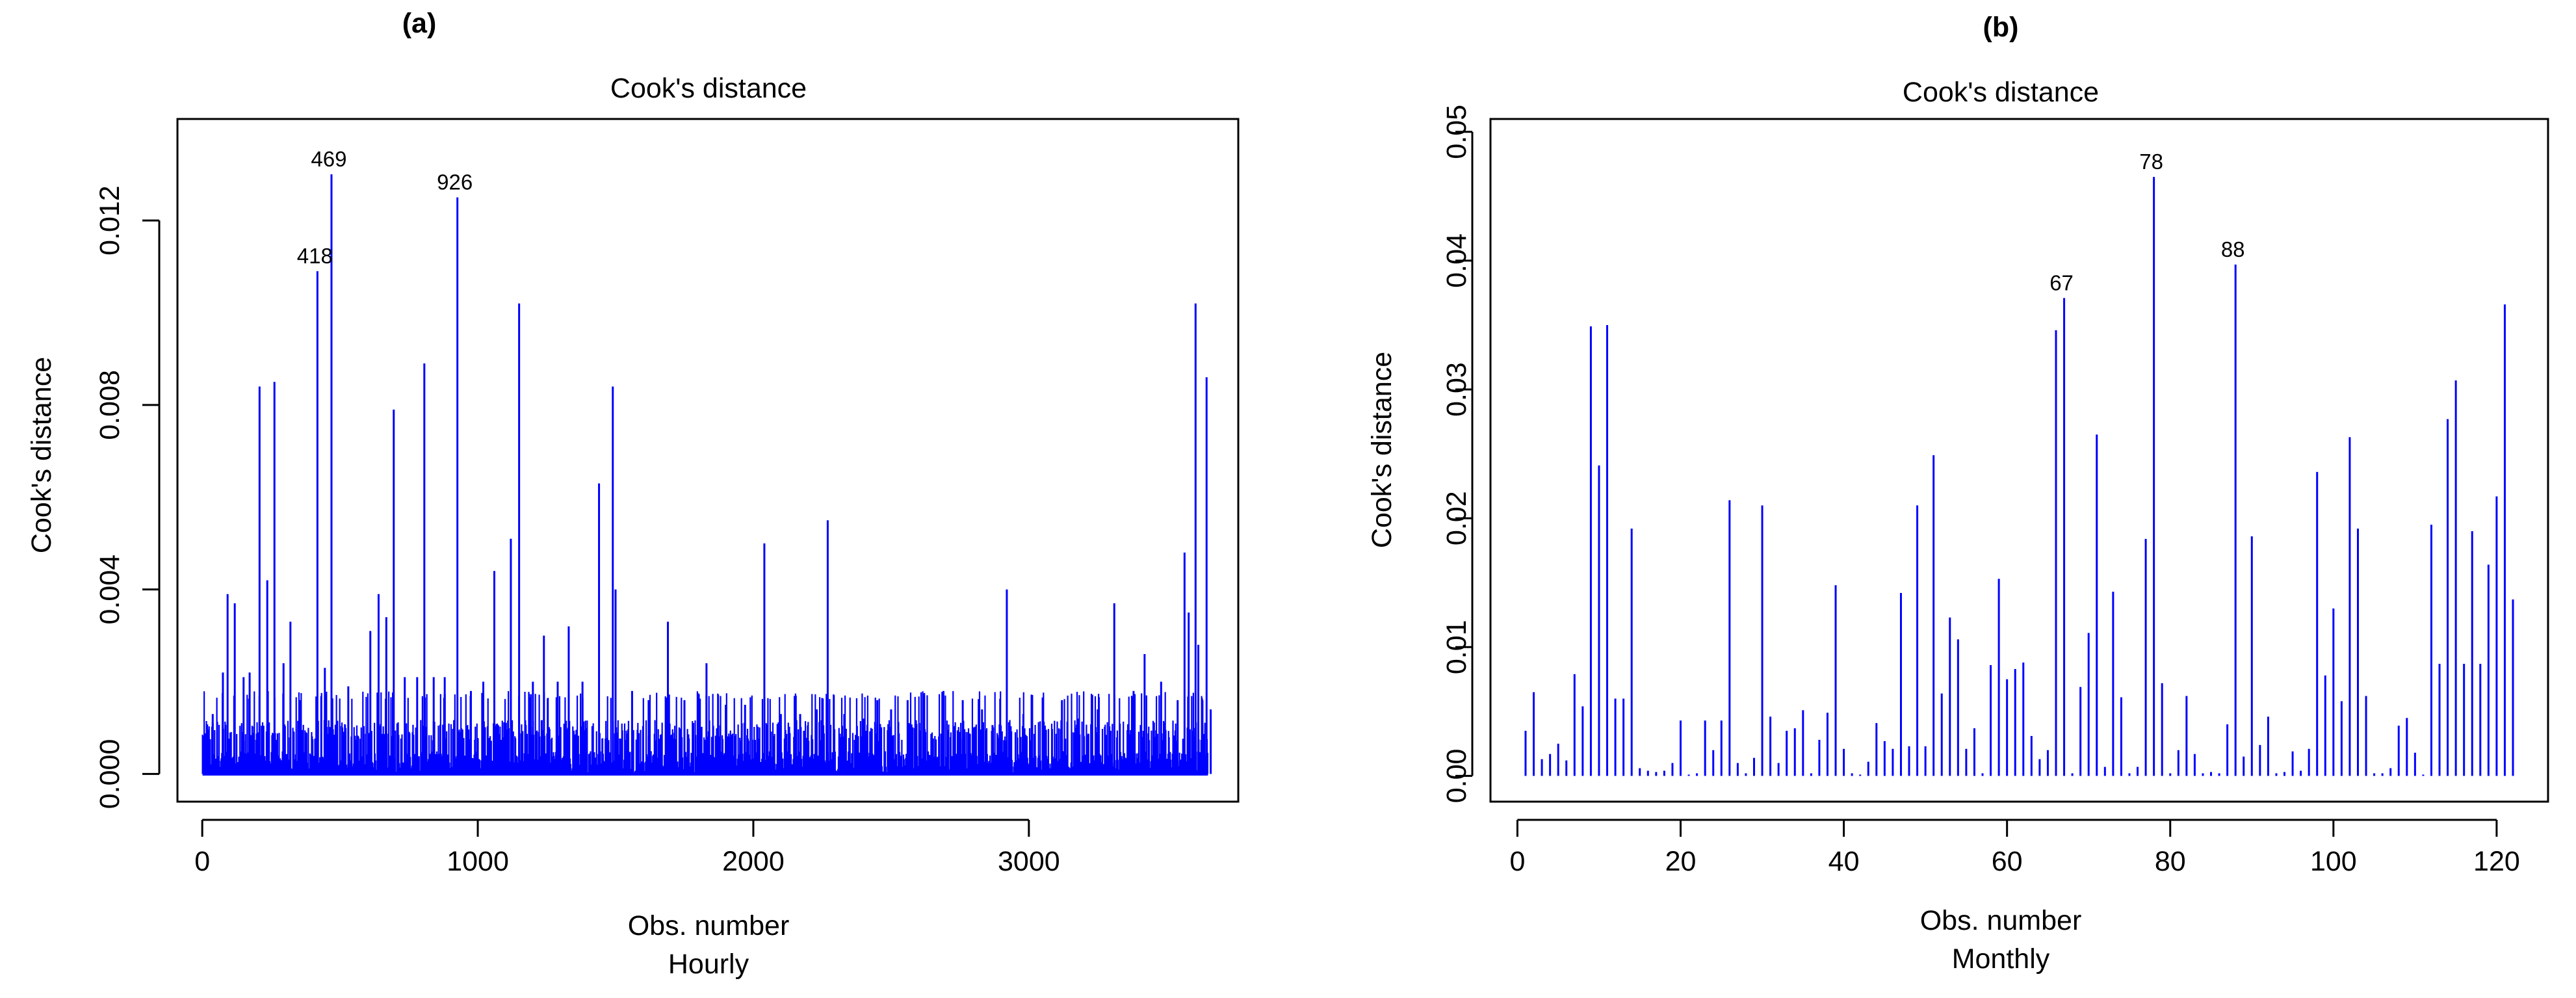  I want to click on x-tick-label: 1000, so click(478, 861).